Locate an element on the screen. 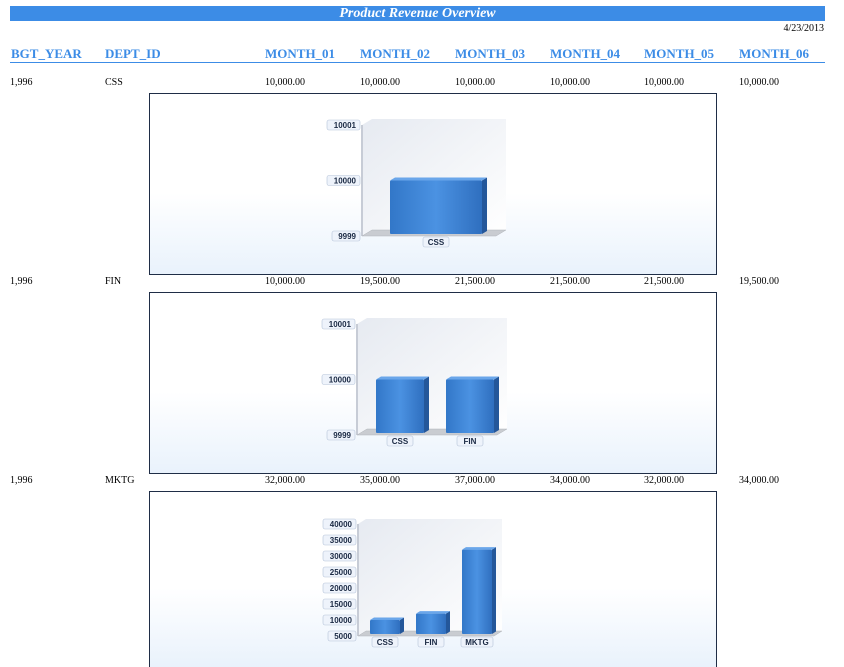 Image resolution: width=844 pixels, height=667 pixels. y-tick-label: 15000 is located at coordinates (341, 604).